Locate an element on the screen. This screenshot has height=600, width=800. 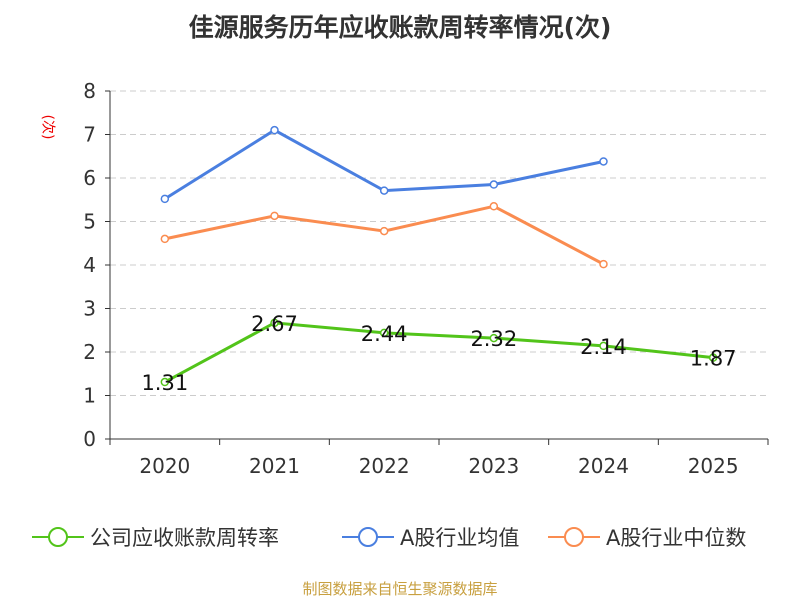
data-label: 2.14 is located at coordinates (603, 347).